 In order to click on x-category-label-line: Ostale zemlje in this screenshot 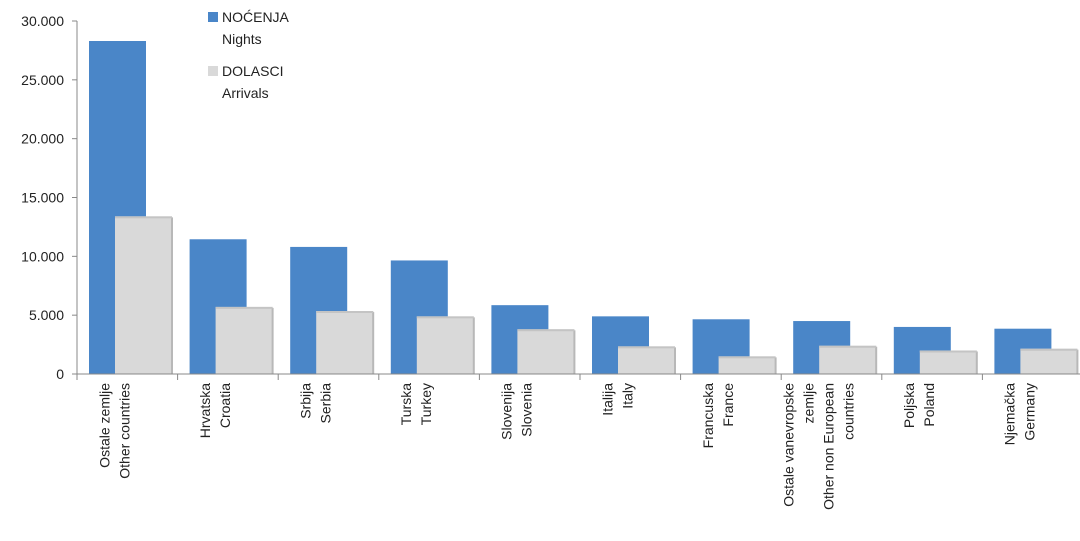, I will do `click(104, 425)`.